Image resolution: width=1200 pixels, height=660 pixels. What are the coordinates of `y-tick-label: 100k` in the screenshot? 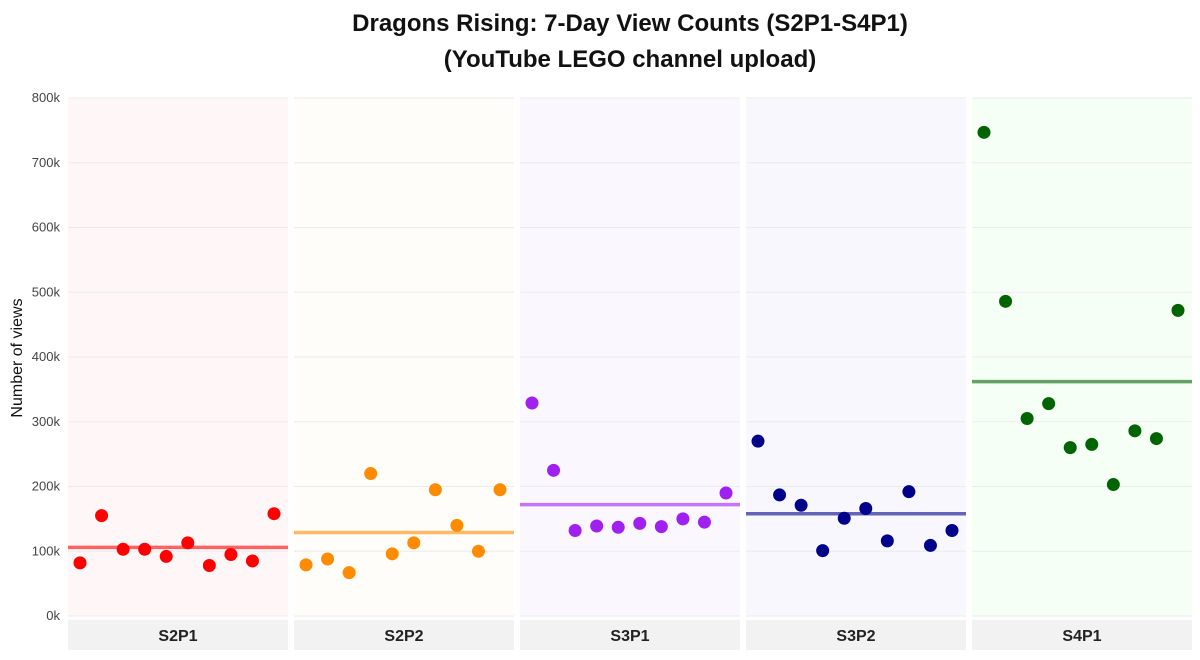 It's located at (46, 550).